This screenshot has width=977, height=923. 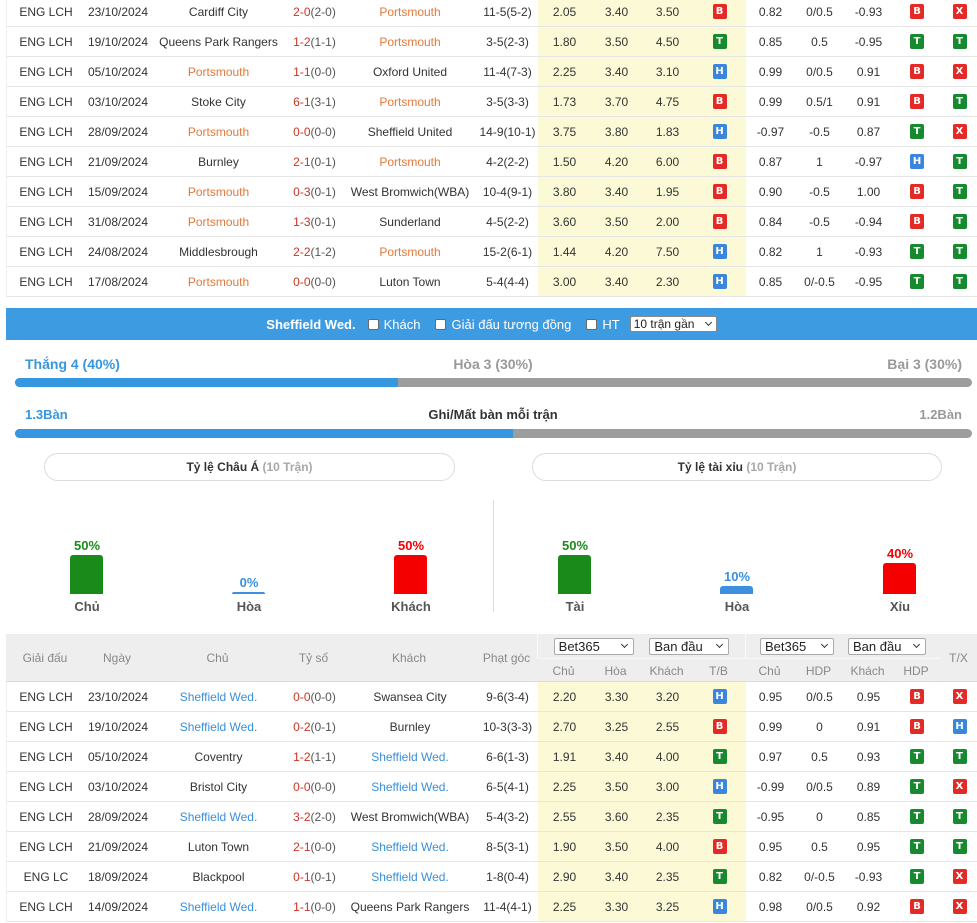 I want to click on odds-type-select: Ban đầu, so click(x=689, y=646).